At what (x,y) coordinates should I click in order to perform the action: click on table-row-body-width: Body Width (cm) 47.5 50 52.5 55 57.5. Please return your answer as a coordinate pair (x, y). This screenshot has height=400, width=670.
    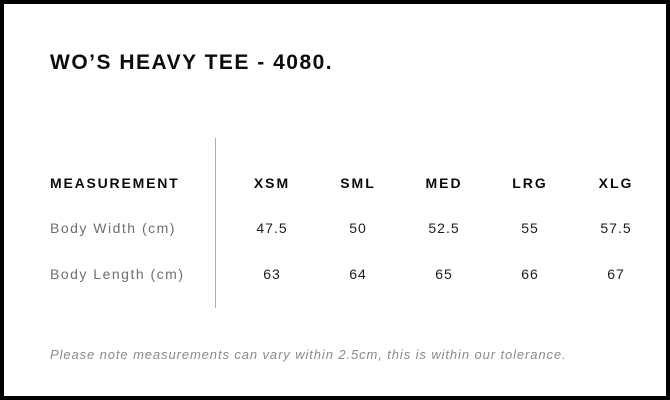
    Looking at the image, I should click on (354, 228).